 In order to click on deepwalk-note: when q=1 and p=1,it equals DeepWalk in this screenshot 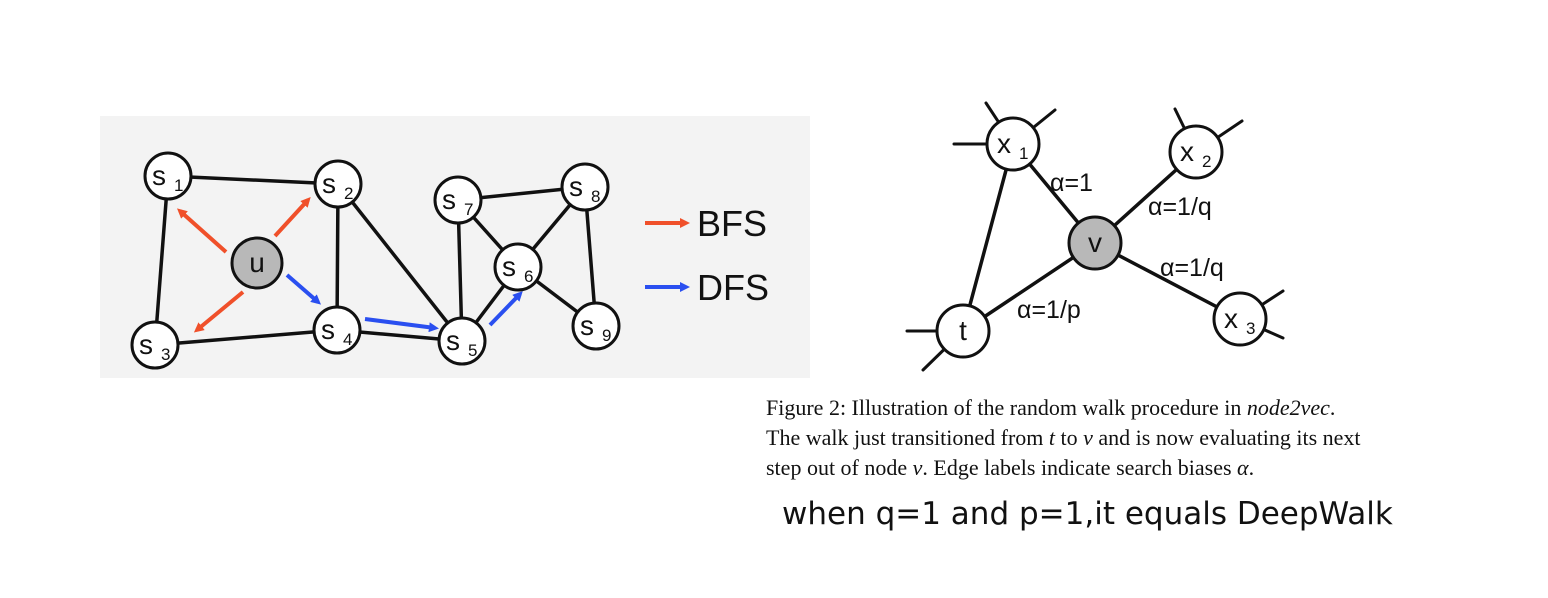, I will do `click(1087, 514)`.